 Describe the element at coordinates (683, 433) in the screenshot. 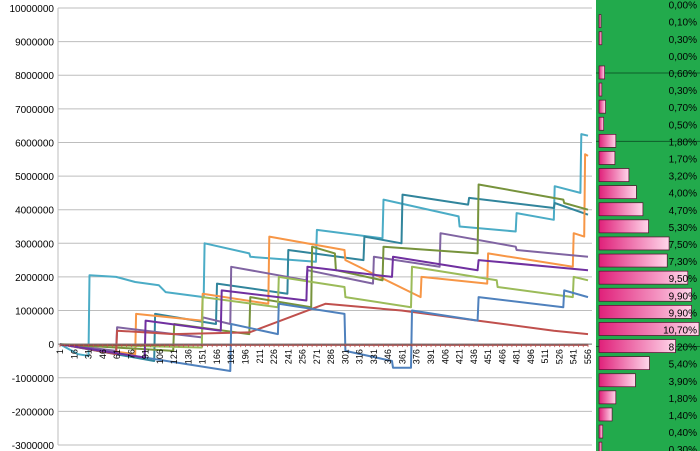

I see `distribution-label: 0,40%` at that location.